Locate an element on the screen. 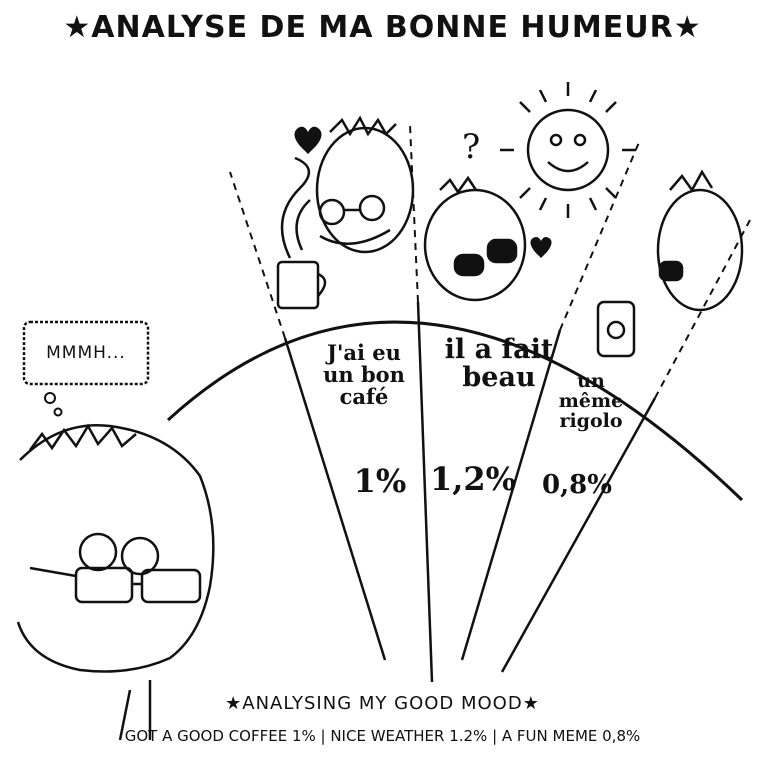  page-title: ★ANALYSE DE MA BONNE HUMEUR★ is located at coordinates (382, 27).